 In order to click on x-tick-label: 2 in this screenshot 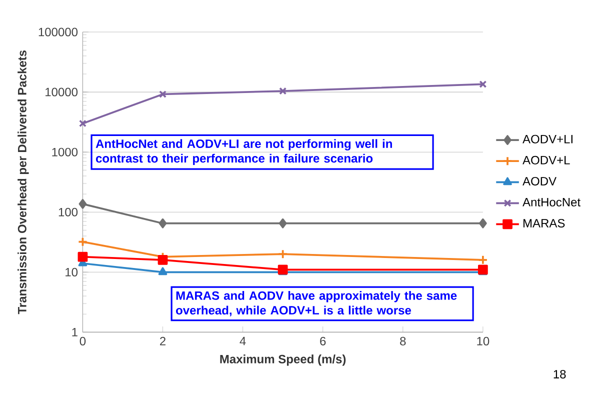, I will do `click(163, 341)`.